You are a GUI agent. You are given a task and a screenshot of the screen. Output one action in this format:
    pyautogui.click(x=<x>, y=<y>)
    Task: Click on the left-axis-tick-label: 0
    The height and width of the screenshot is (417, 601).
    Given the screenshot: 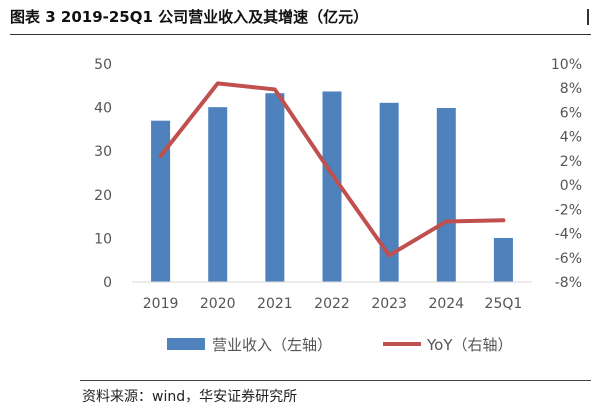 What is the action you would take?
    pyautogui.click(x=107, y=283)
    